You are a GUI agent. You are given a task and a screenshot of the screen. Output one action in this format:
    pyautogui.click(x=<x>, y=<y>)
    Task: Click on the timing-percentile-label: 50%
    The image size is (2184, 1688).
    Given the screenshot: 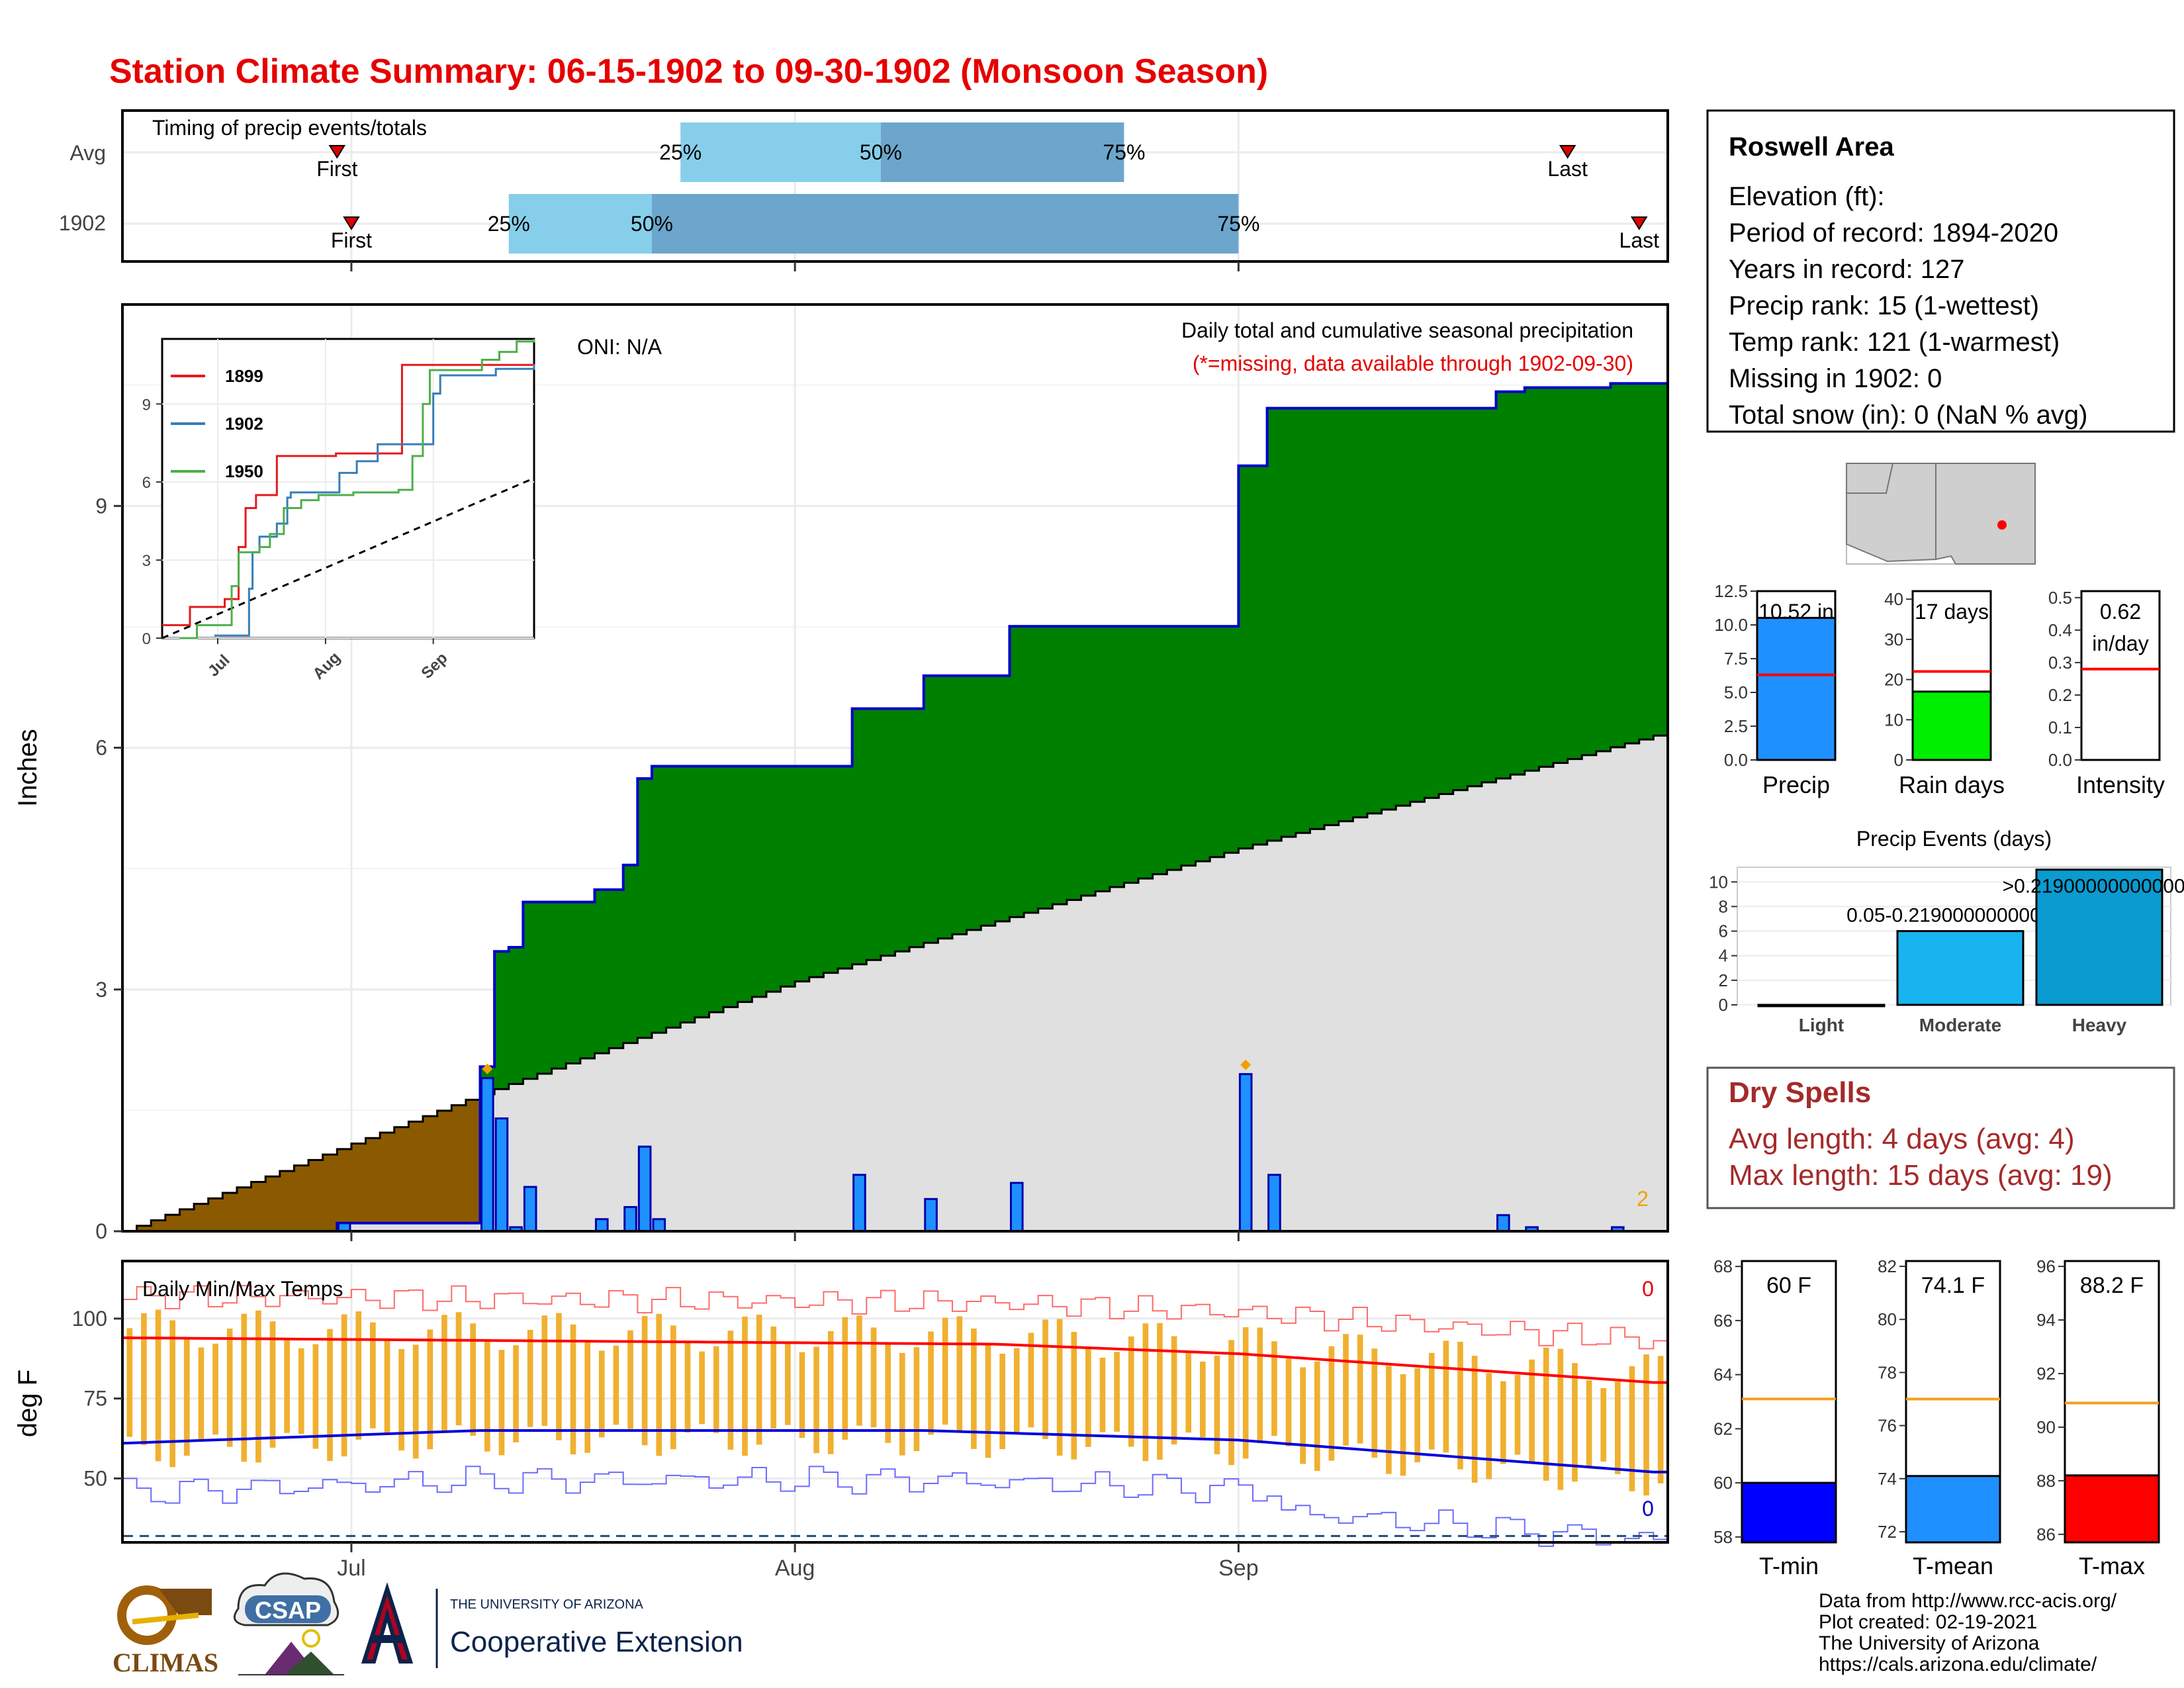 What is the action you would take?
    pyautogui.click(x=881, y=152)
    